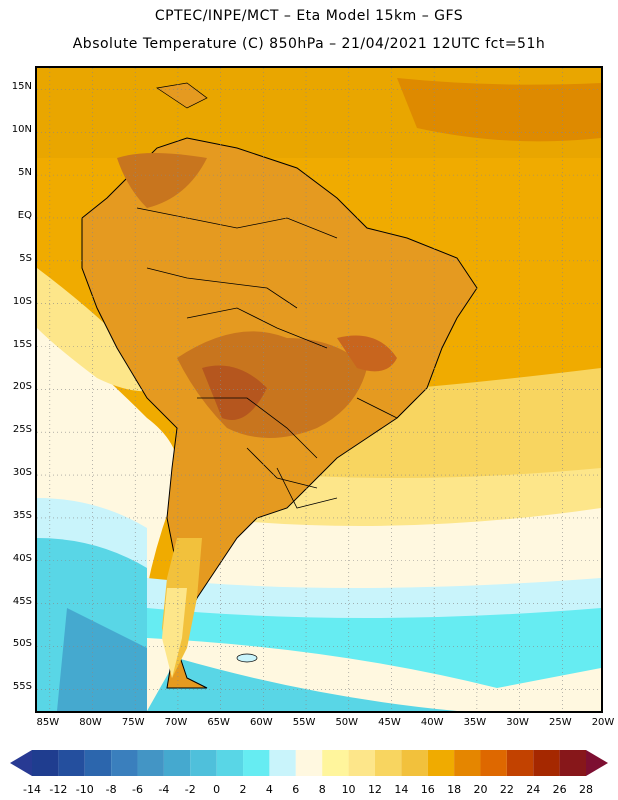 This screenshot has height=800, width=618. Describe the element at coordinates (48, 722) in the screenshot. I see `lon-label: 85W` at that location.